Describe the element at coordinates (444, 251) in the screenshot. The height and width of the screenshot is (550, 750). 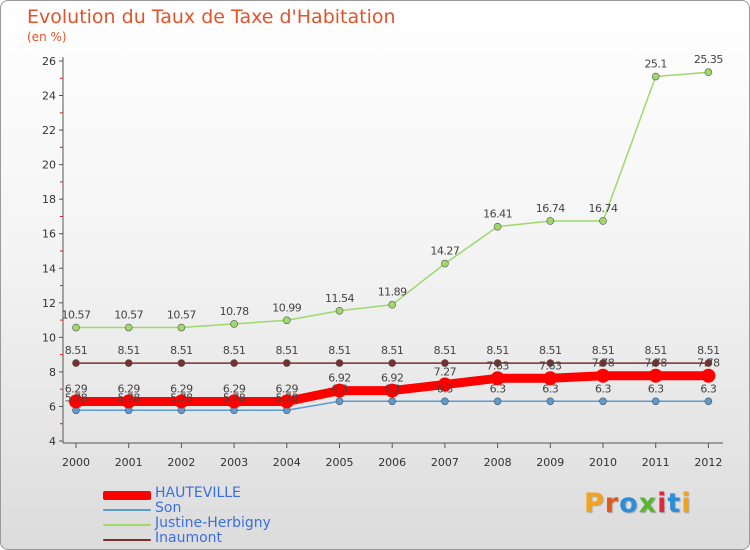
I see `data-label-justine-herbigny: 14.27` at that location.